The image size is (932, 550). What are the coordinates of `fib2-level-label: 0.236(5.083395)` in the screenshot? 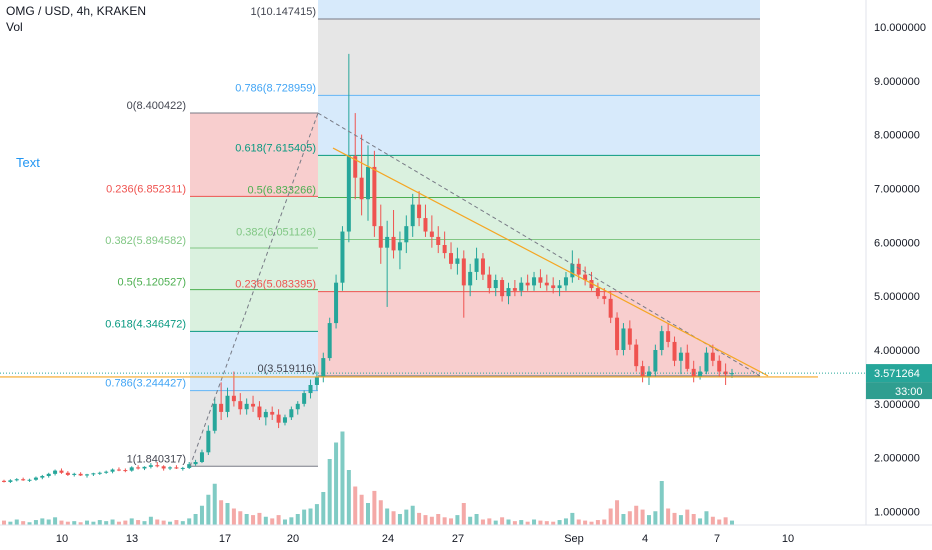 It's located at (275, 285).